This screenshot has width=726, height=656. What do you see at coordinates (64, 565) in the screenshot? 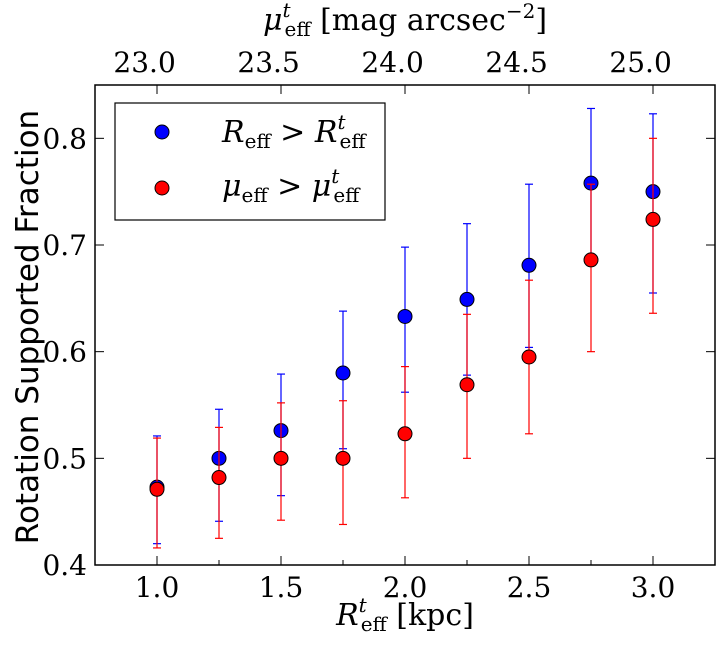
I see `y-tick-label: 0.4` at bounding box center [64, 565].